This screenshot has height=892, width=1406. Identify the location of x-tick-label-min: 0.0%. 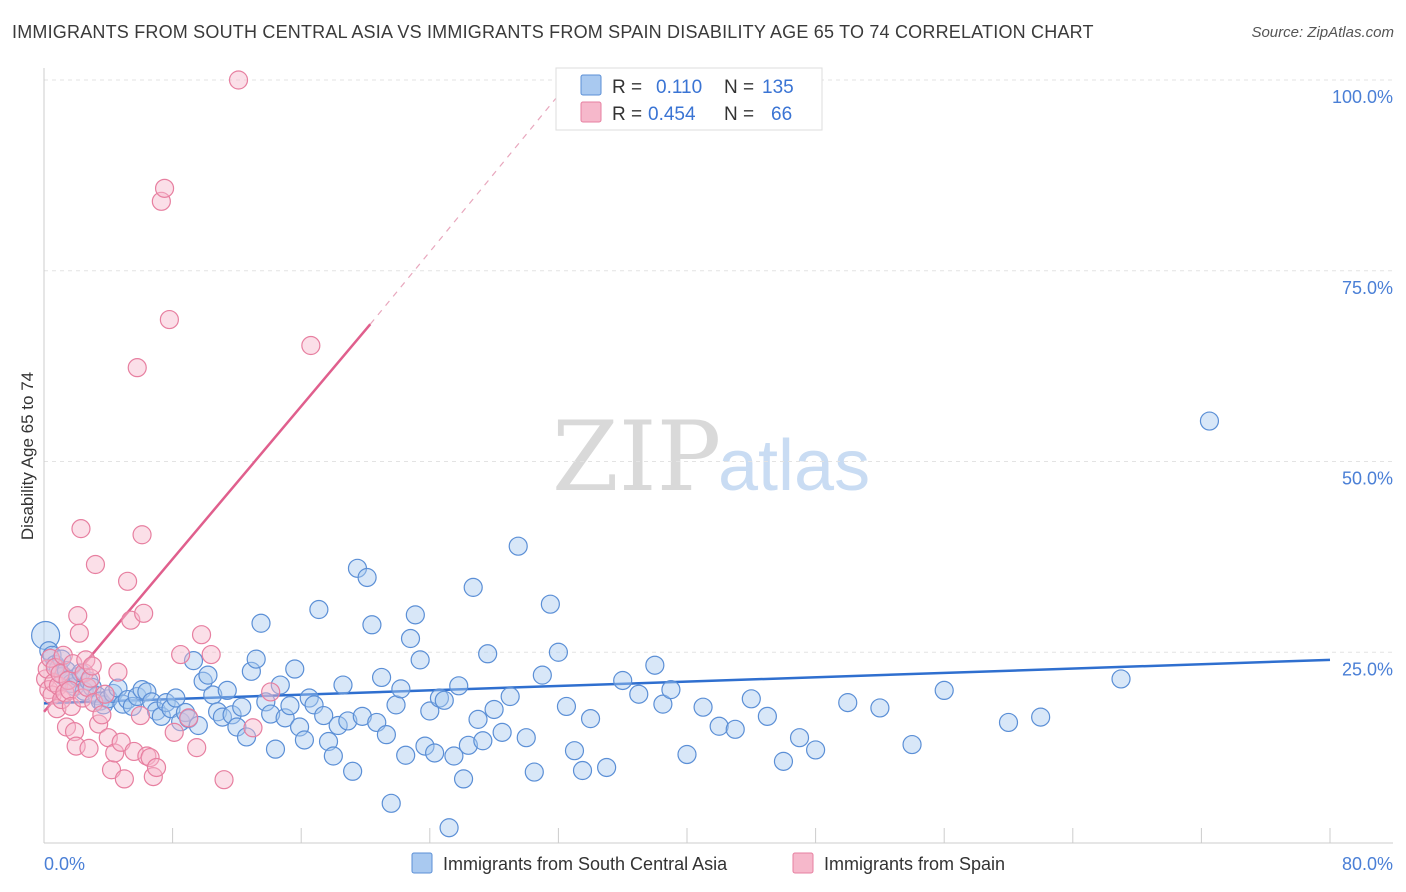
(64, 864).